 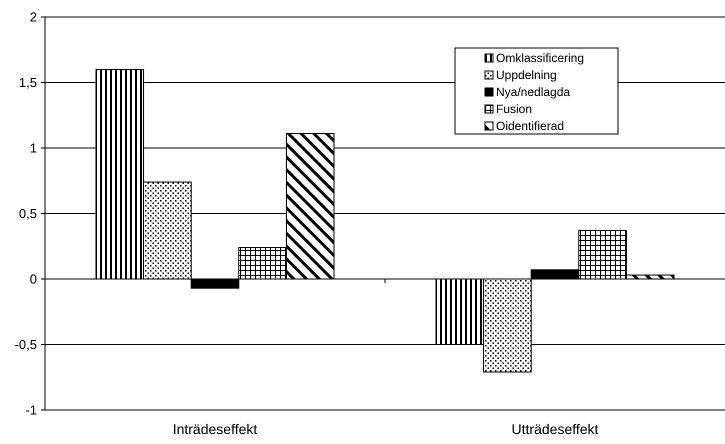 I want to click on legend-label: Fusion, so click(x=514, y=109).